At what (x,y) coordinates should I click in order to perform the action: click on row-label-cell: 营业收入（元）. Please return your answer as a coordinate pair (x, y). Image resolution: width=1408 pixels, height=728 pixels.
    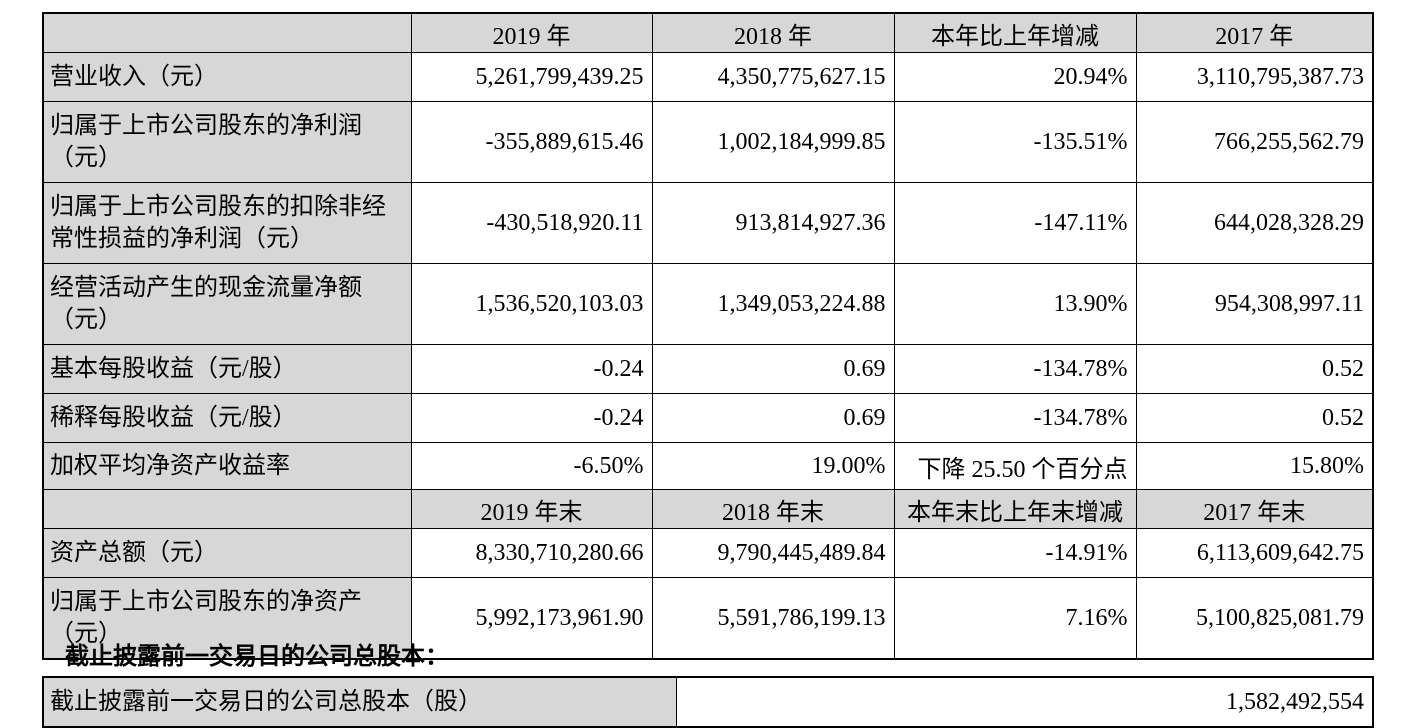
    Looking at the image, I should click on (227, 77).